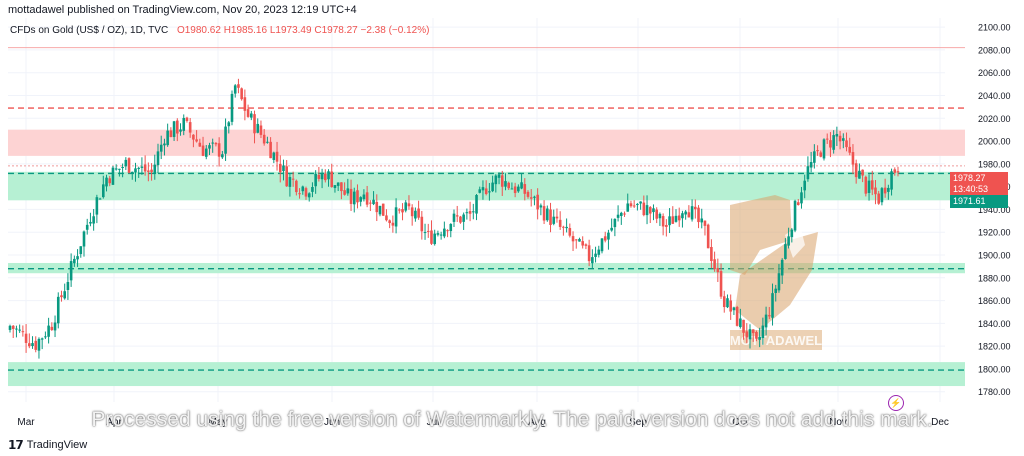  Describe the element at coordinates (198, 30) in the screenshot. I see `open-value: O1980.62` at that location.